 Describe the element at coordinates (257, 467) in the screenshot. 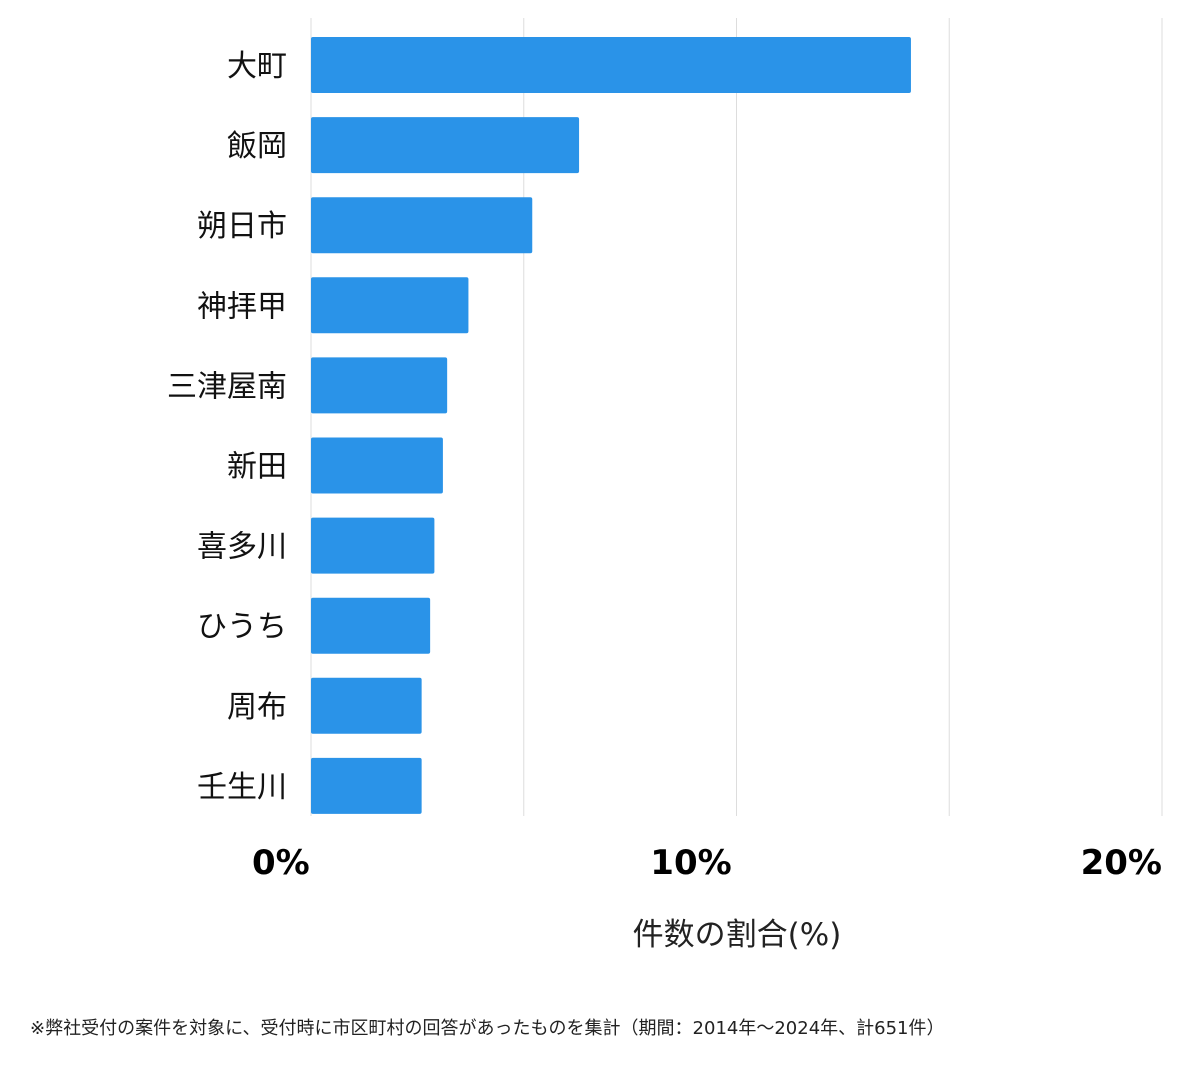

I see `category-label-5: 新田` at that location.